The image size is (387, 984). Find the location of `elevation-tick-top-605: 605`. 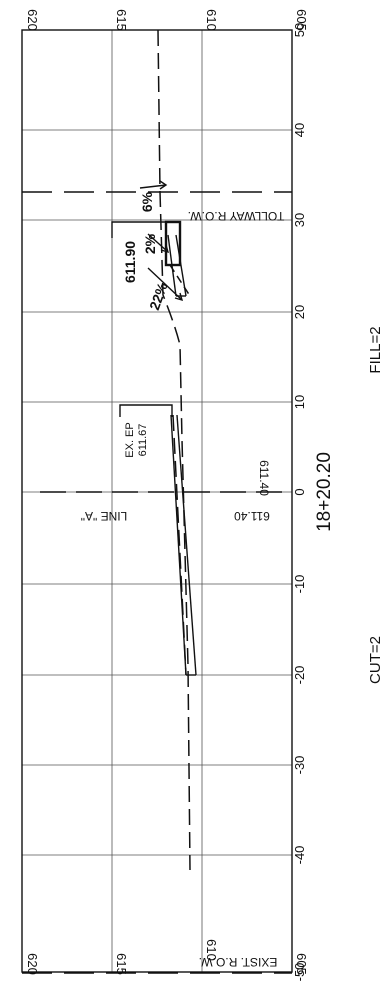

elevation-tick-top-605: 605 is located at coordinates (301, 20).